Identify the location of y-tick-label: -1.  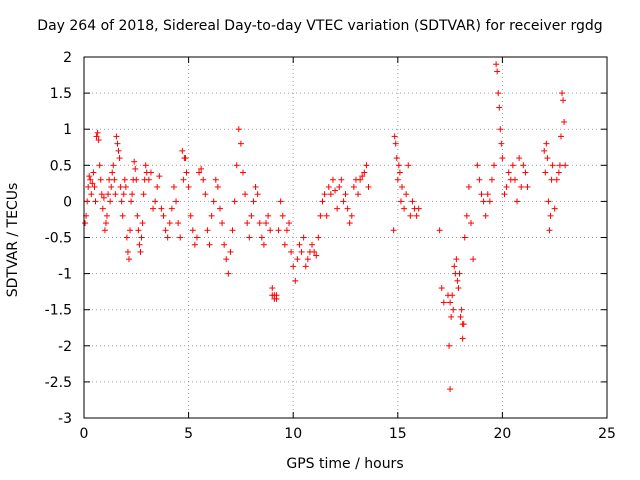
(65, 275).